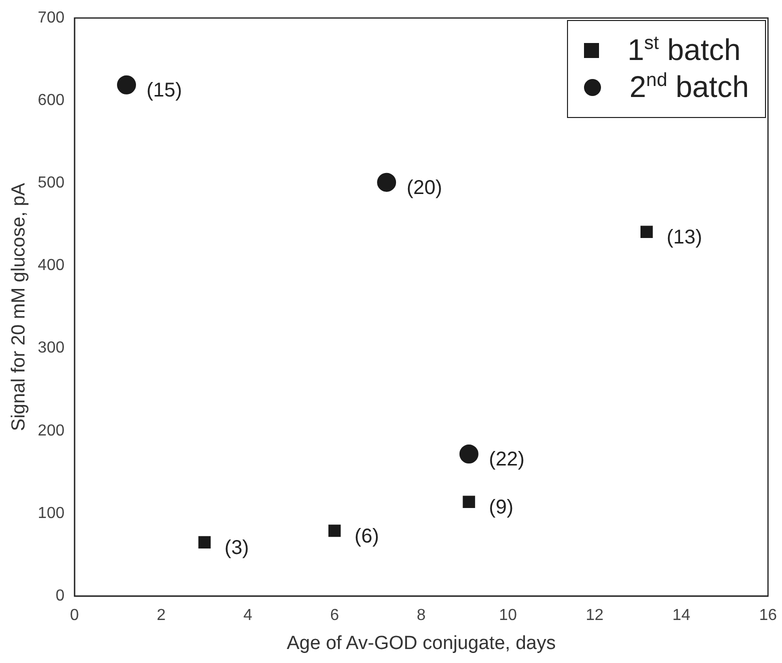 This screenshot has width=782, height=663. Describe the element at coordinates (51, 513) in the screenshot. I see `y-tick-label: 100` at that location.